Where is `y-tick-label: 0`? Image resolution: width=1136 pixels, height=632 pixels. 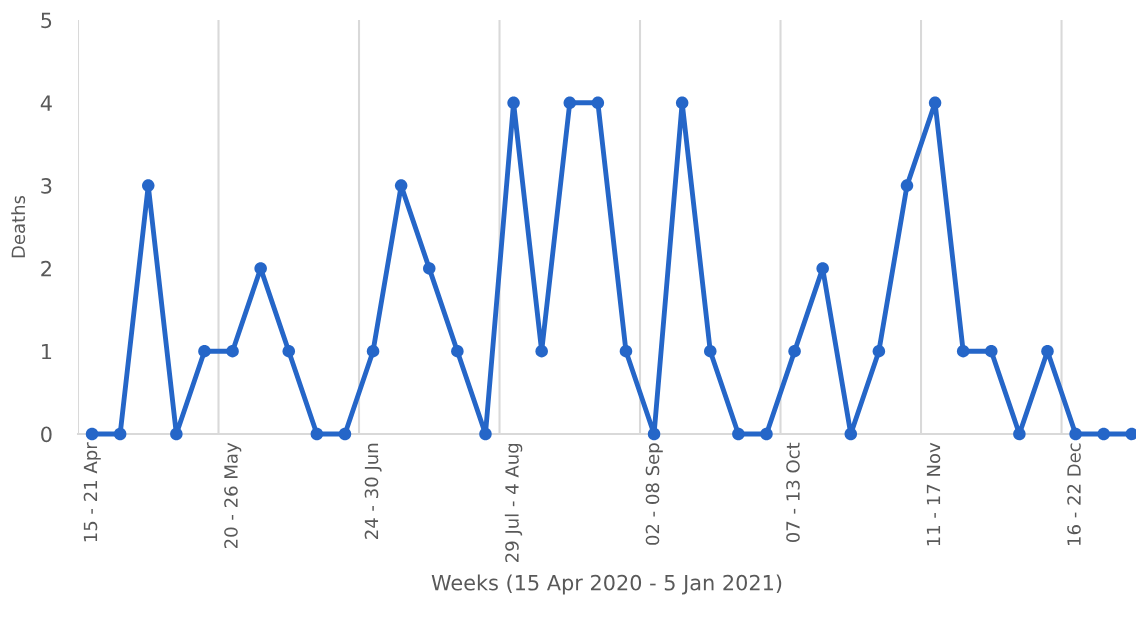 y-tick-label: 0 is located at coordinates (46, 434).